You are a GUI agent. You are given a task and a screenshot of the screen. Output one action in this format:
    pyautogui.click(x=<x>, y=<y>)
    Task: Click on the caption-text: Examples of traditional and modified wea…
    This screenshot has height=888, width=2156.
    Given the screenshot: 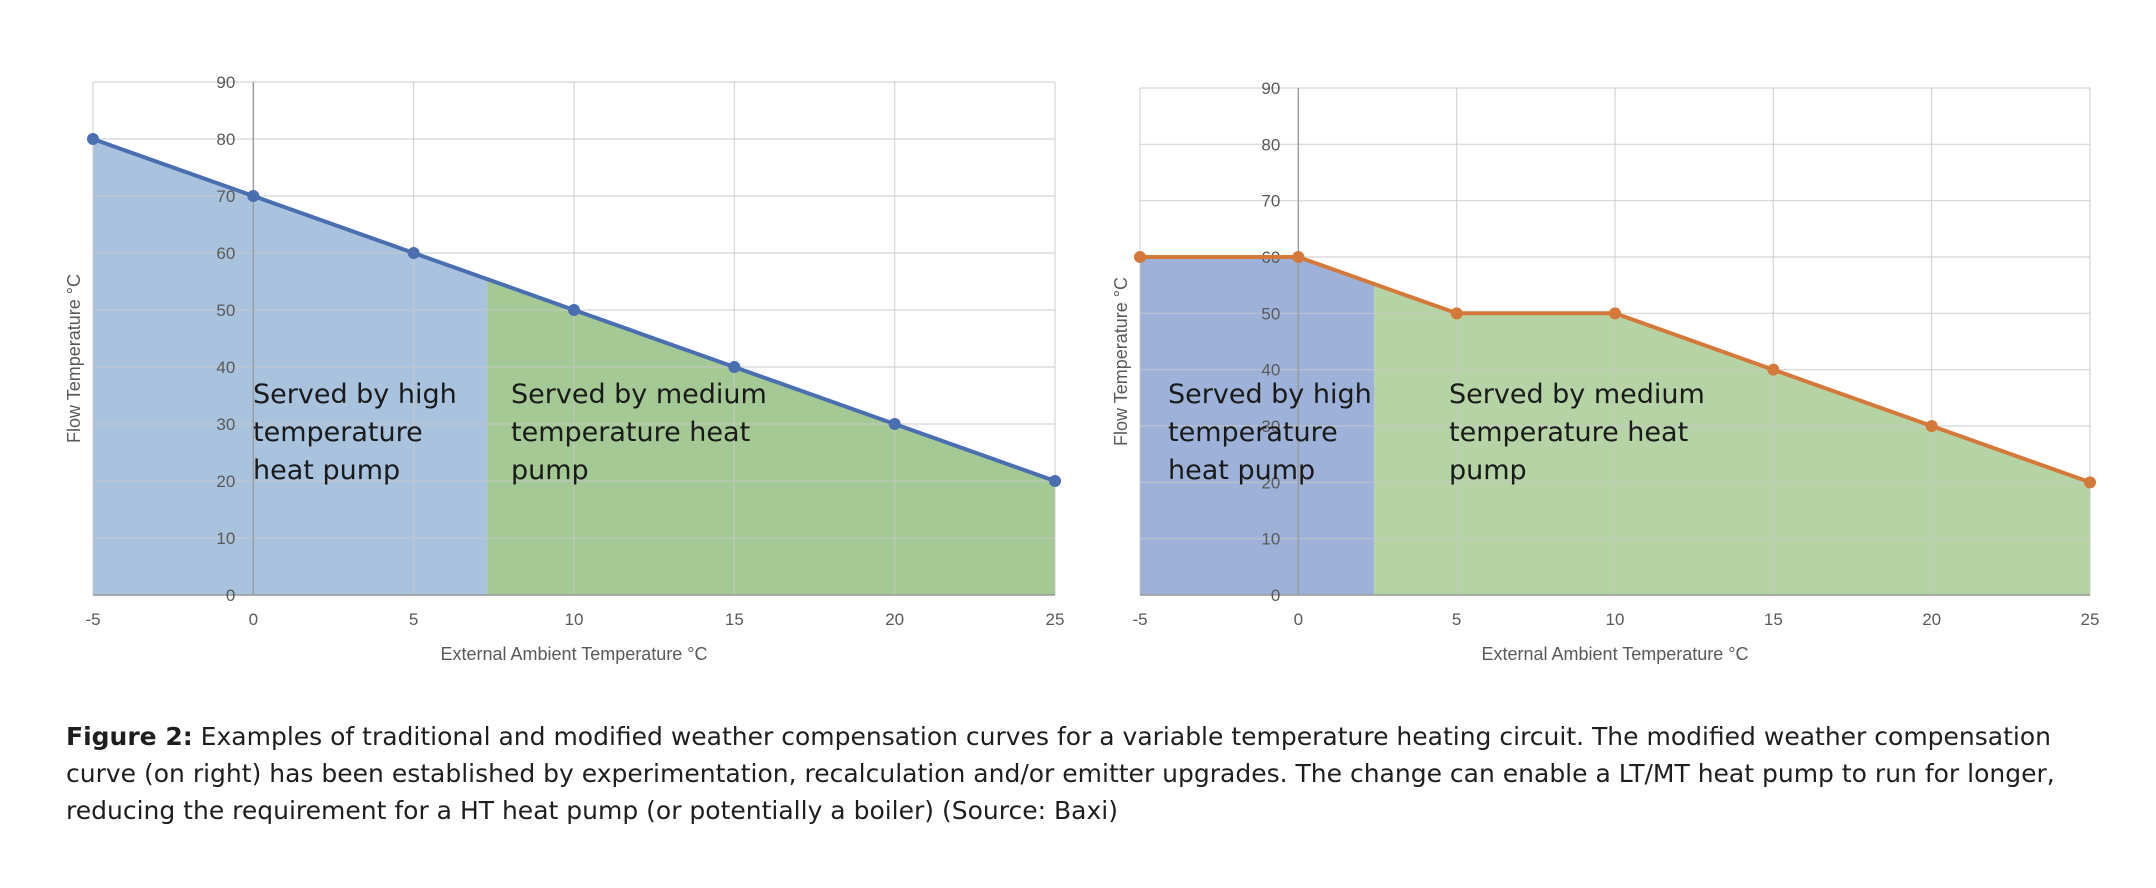 What is the action you would take?
    pyautogui.click(x=1060, y=773)
    